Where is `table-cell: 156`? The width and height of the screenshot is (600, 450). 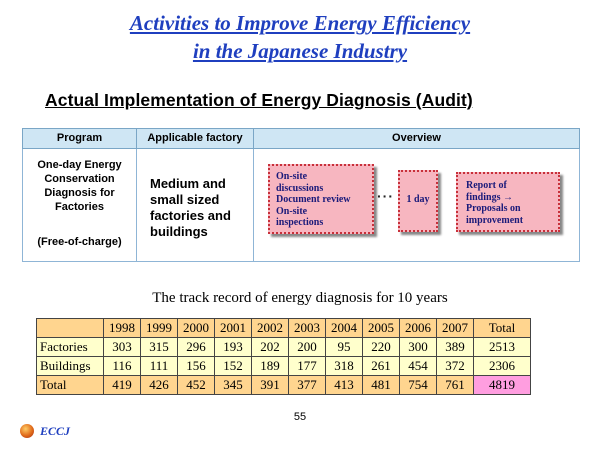 table-cell: 156 is located at coordinates (196, 366).